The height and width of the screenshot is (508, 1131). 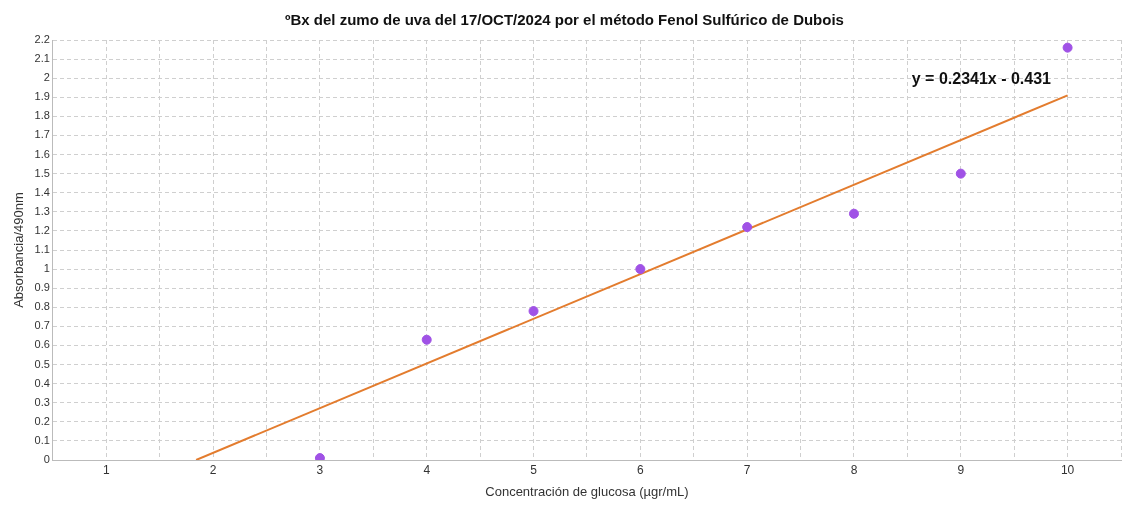 What do you see at coordinates (213, 469) in the screenshot?
I see `x-tick-label: 2` at bounding box center [213, 469].